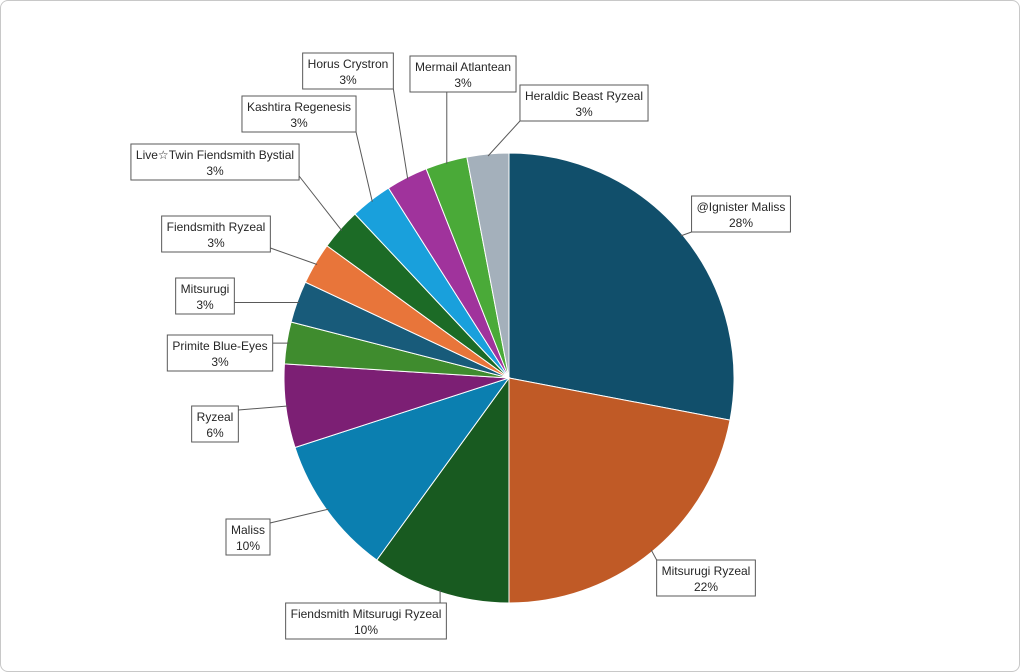  Describe the element at coordinates (706, 587) in the screenshot. I see `data-label-value: 22%` at that location.